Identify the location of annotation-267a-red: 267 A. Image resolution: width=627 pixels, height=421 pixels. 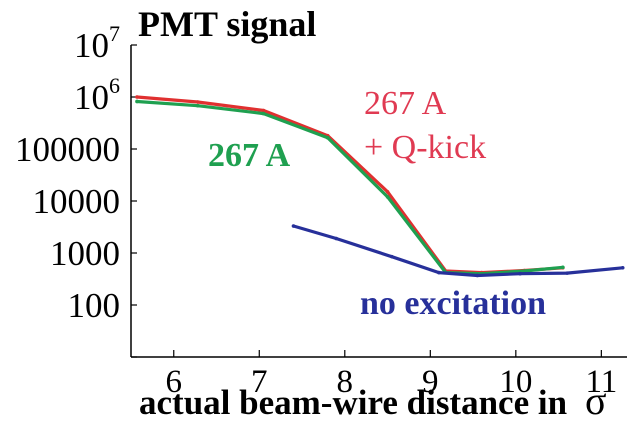
(405, 103).